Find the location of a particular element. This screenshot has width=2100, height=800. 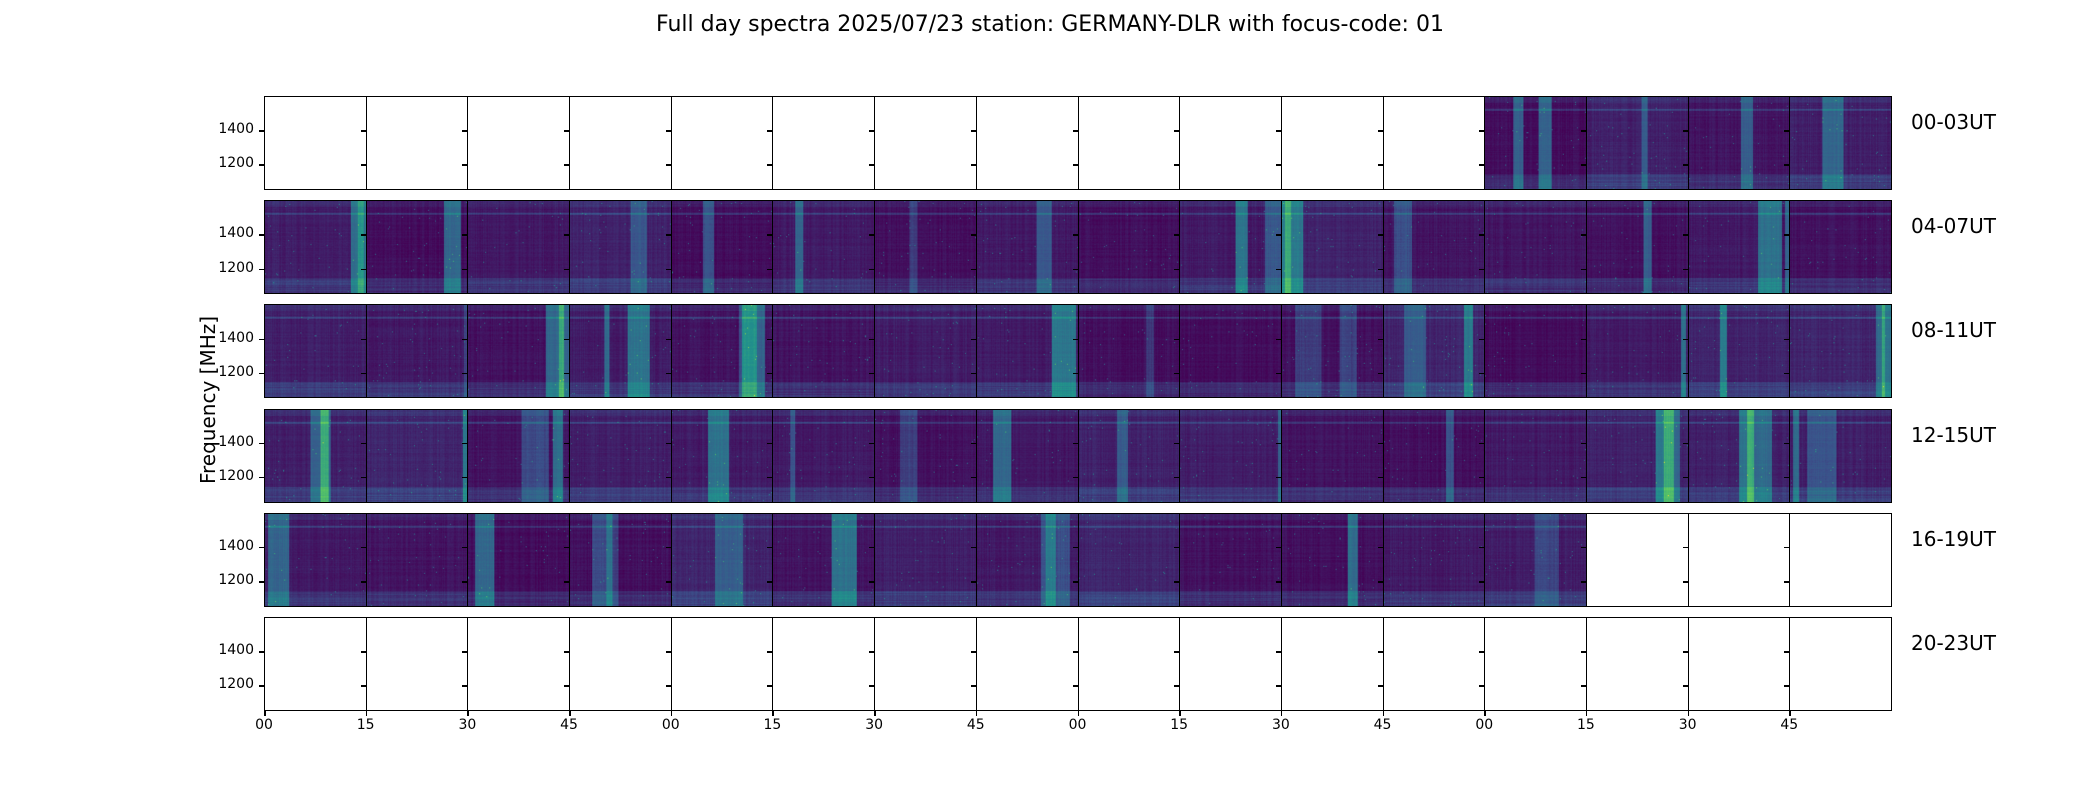

x-tick-label: 15 is located at coordinates (1179, 725).